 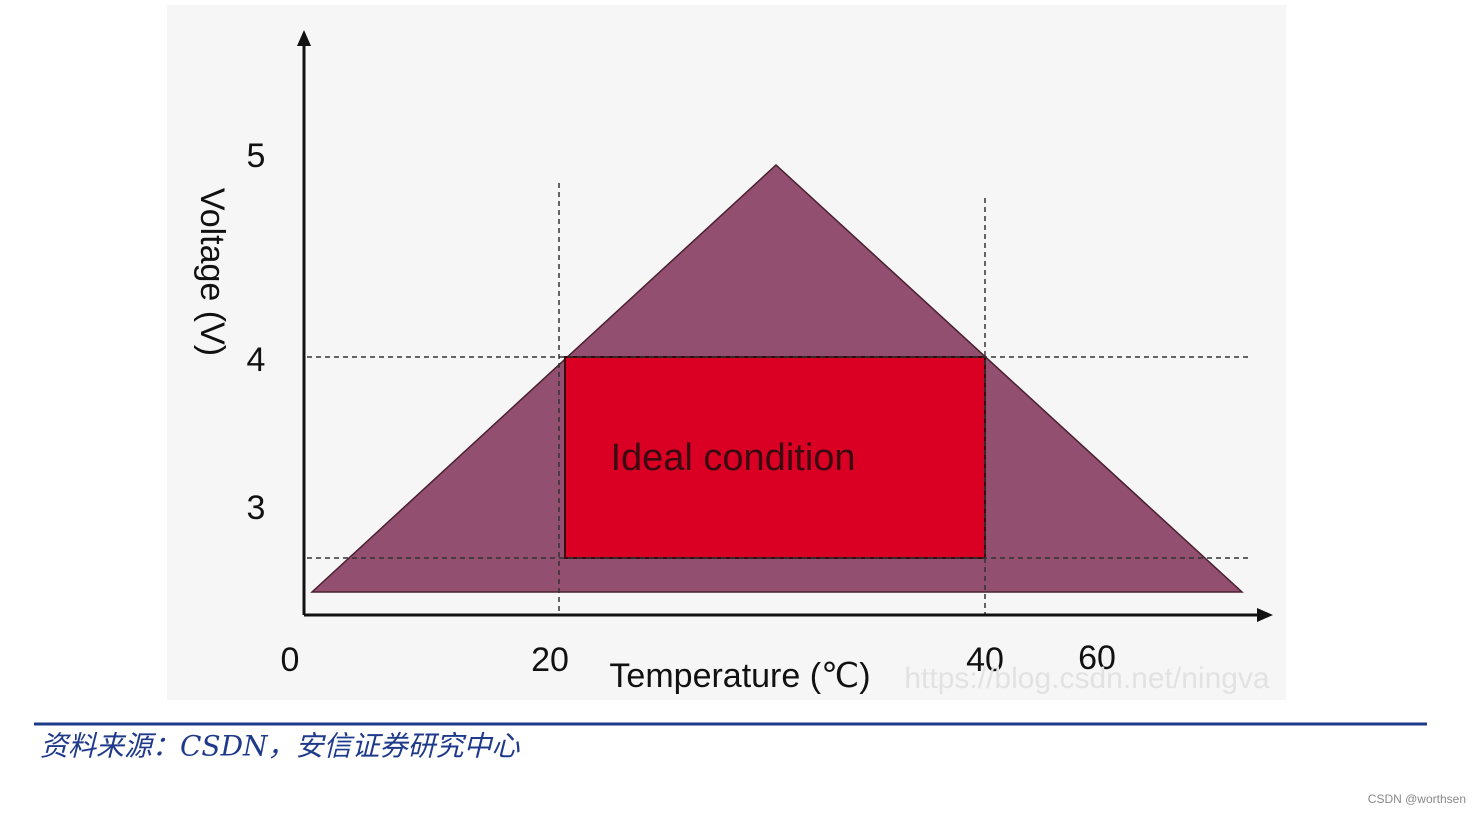 I want to click on y-axis-arrow, so click(x=304, y=38).